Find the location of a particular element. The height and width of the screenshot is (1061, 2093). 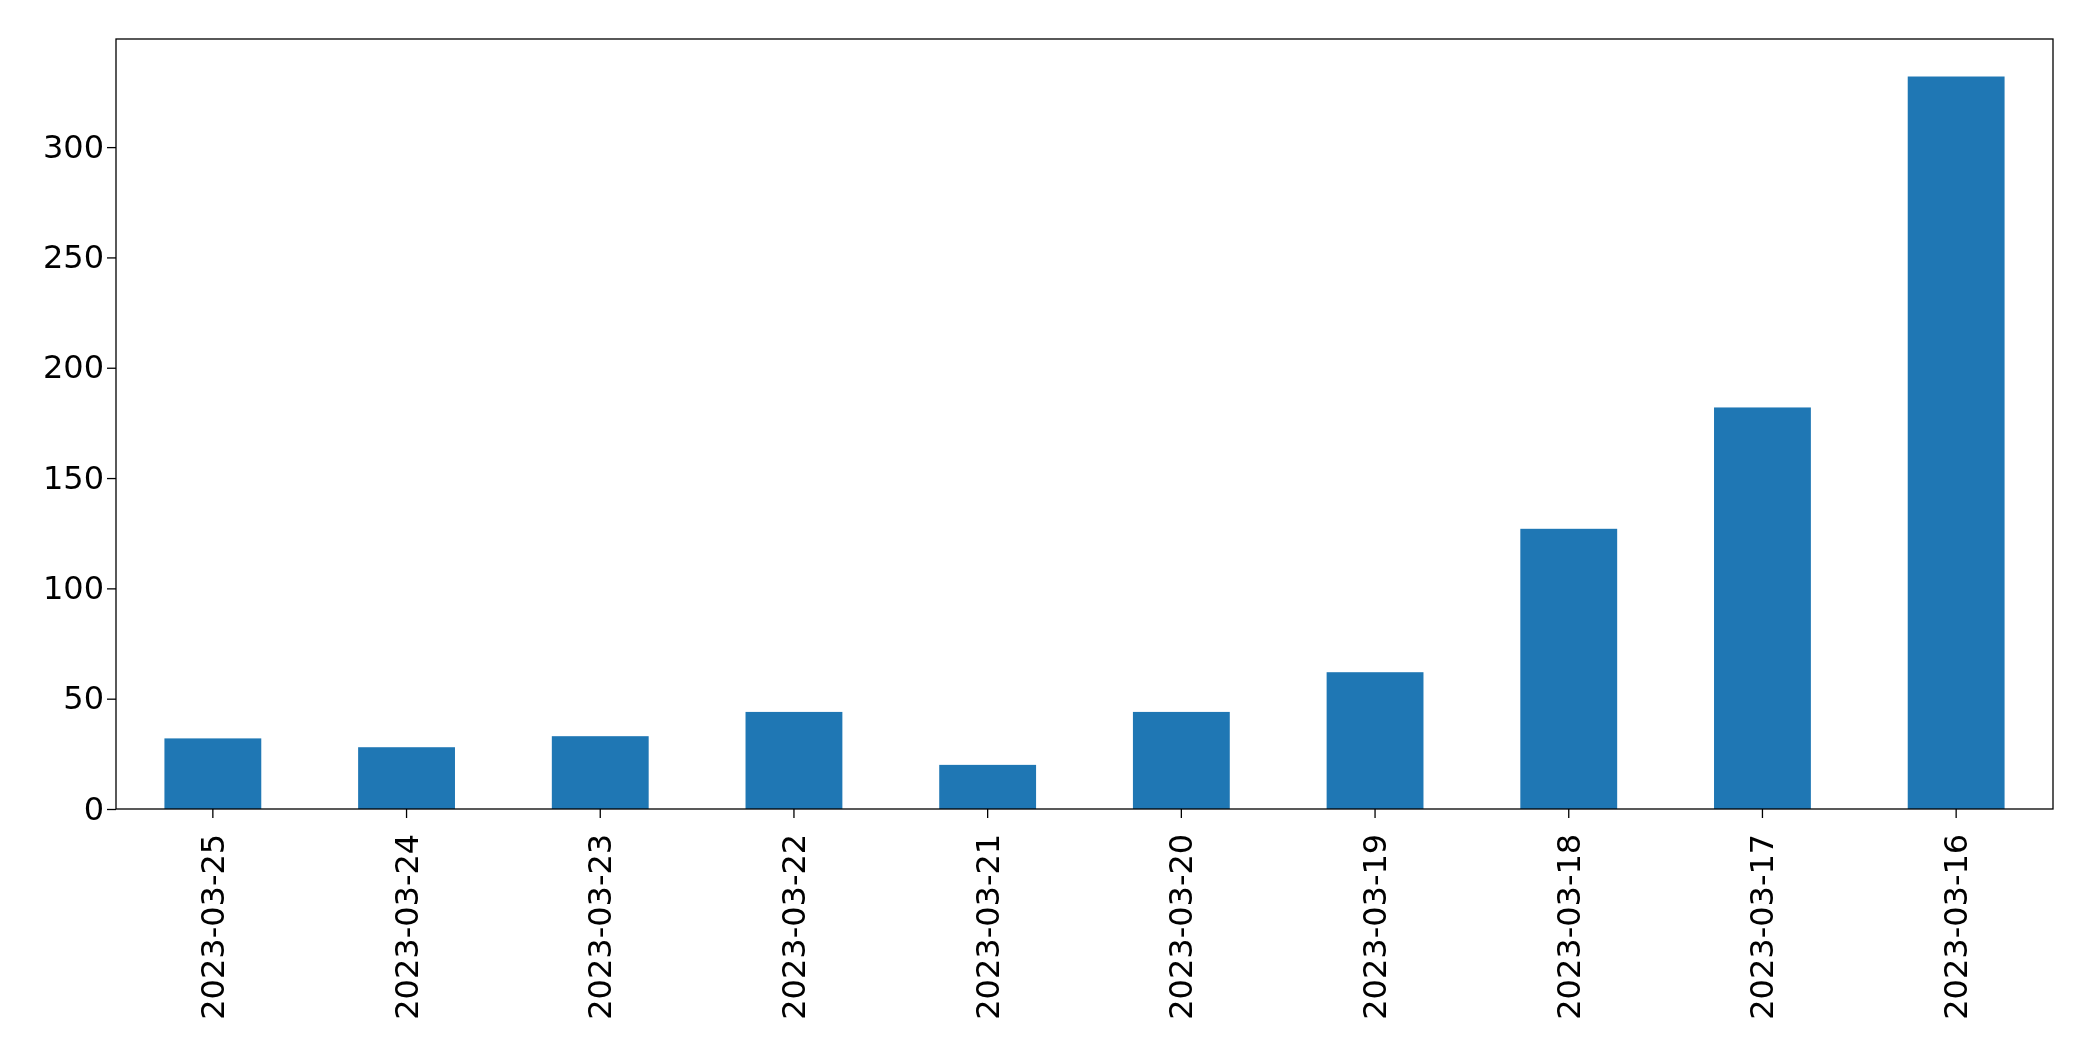

y-tick-label: 250 is located at coordinates (73, 257).